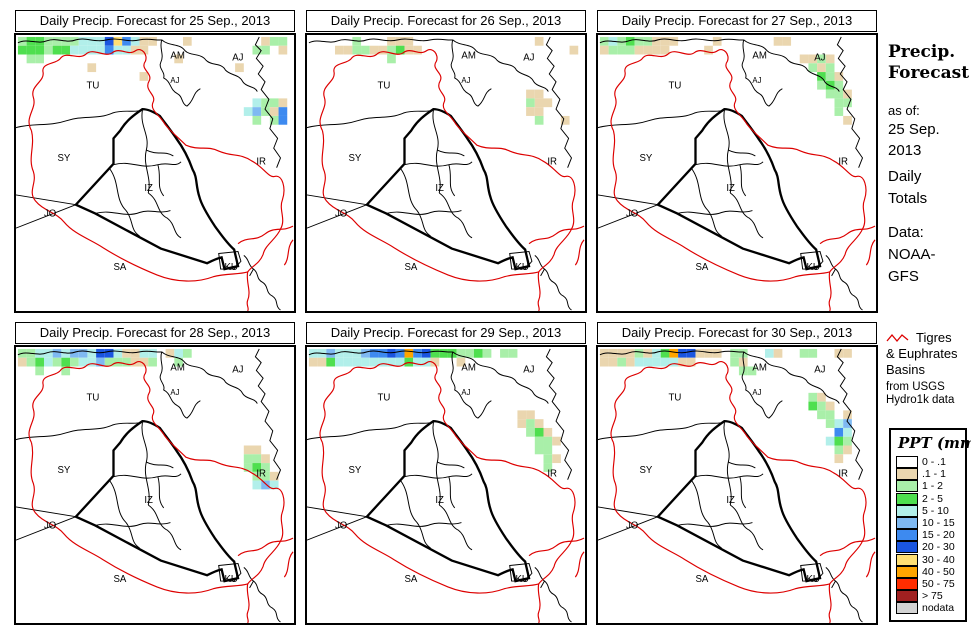 The height and width of the screenshot is (635, 971). I want to click on sidebar-title: Precip. Forecast, so click(928, 63).